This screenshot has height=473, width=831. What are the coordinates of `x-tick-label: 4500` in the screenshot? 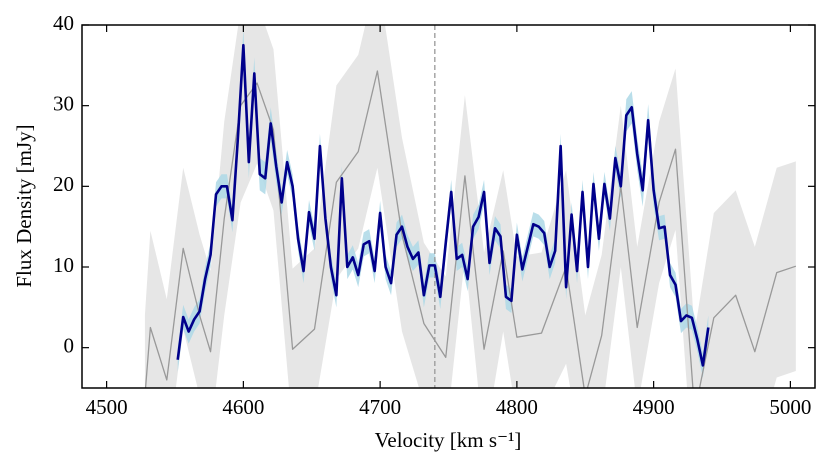 It's located at (107, 407).